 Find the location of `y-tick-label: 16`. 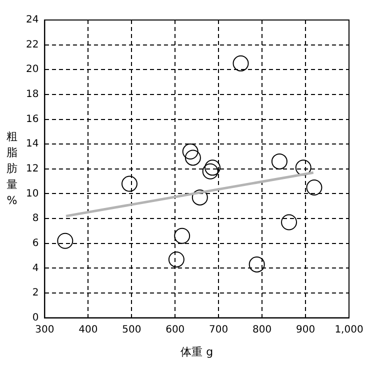

y-tick-label: 16 is located at coordinates (32, 119).